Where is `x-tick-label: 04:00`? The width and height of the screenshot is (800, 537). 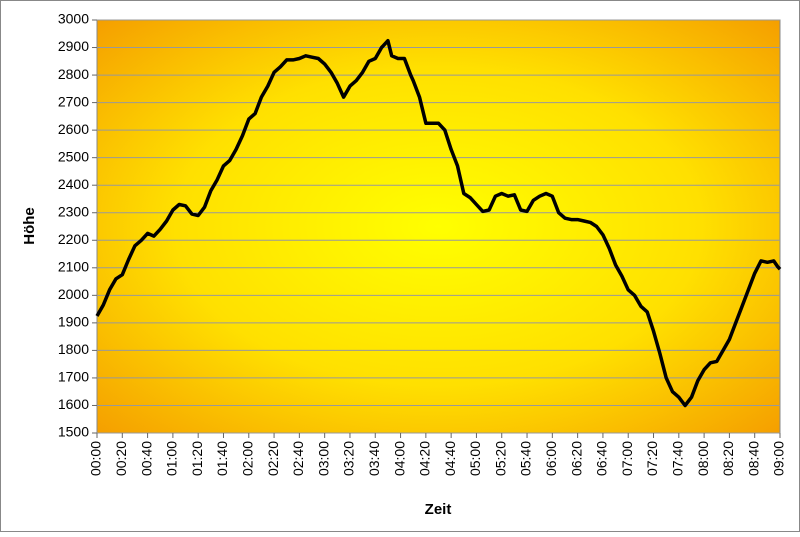
x-tick-label: 04:00 is located at coordinates (399, 458).